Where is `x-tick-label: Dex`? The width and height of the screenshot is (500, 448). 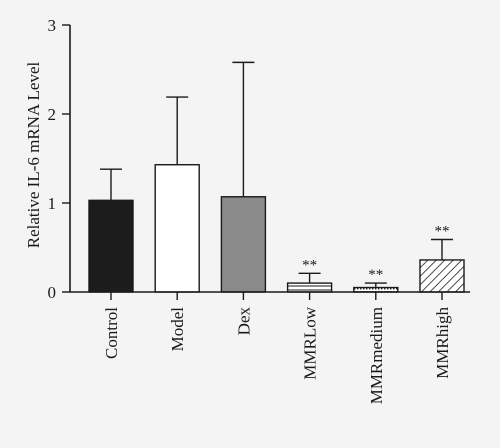
x-tick-label: Dex is located at coordinates (243, 321).